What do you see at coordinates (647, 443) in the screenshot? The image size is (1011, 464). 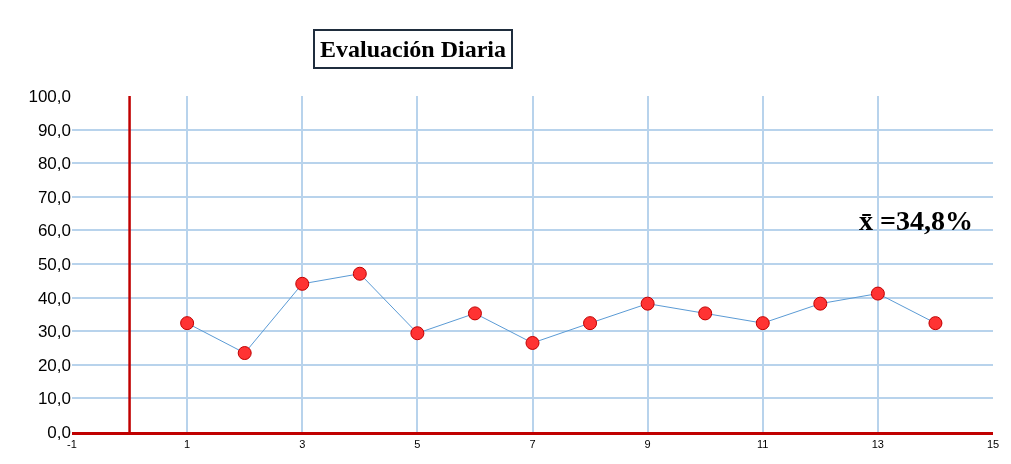 I see `x-tick-label: 9` at bounding box center [647, 443].